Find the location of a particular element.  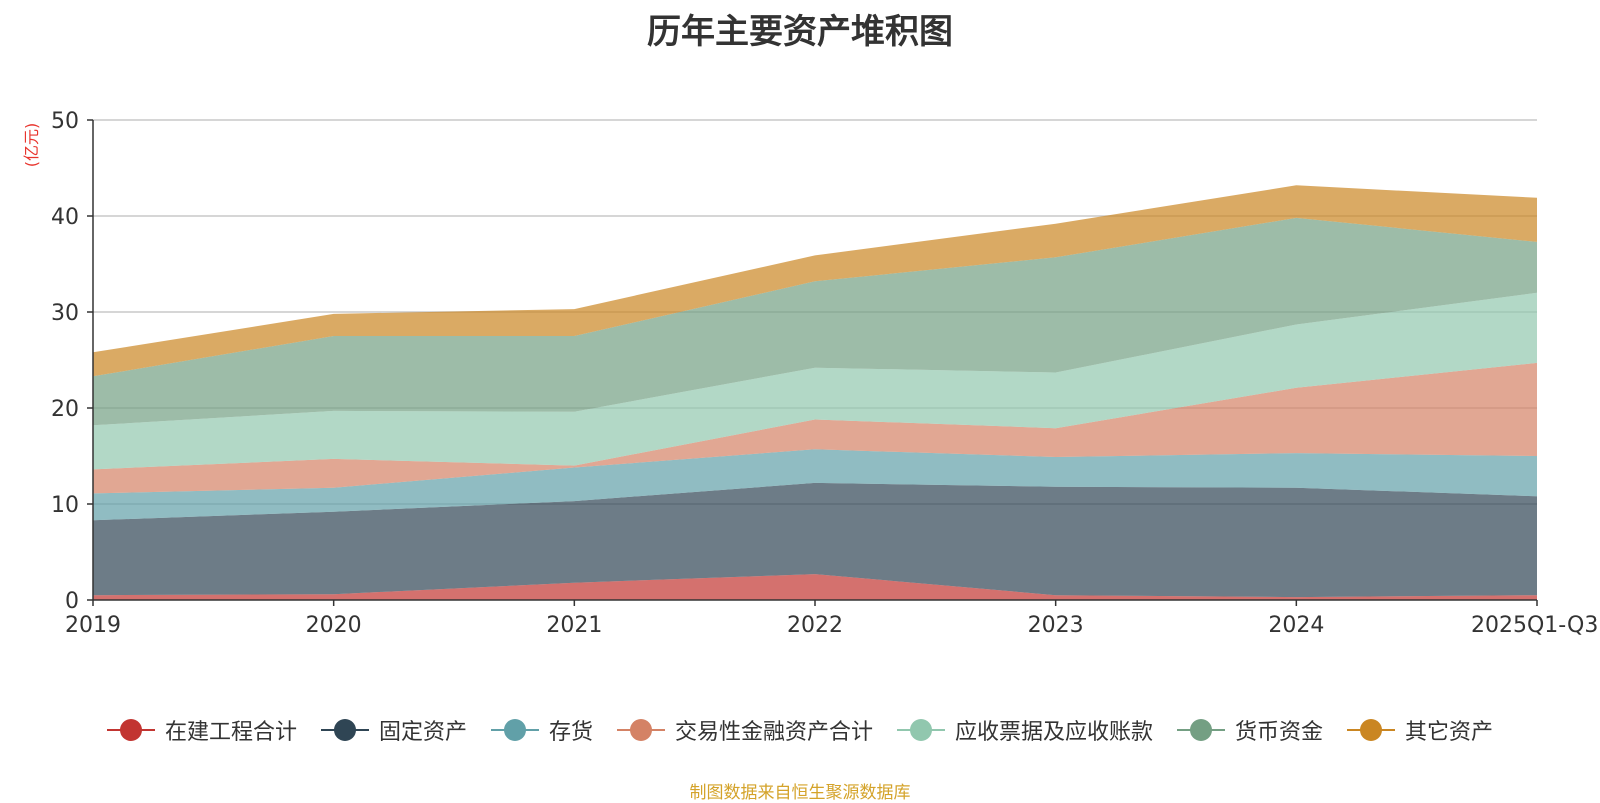

legend-label: 货币资金 is located at coordinates (1279, 732).